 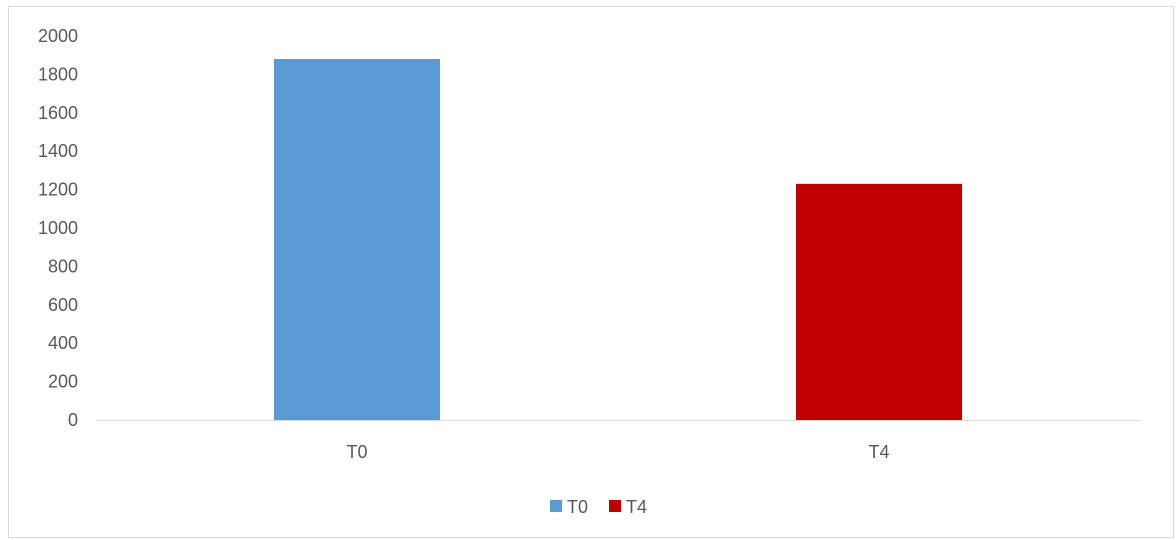 What do you see at coordinates (58, 190) in the screenshot?
I see `y-tick-label: 1200` at bounding box center [58, 190].